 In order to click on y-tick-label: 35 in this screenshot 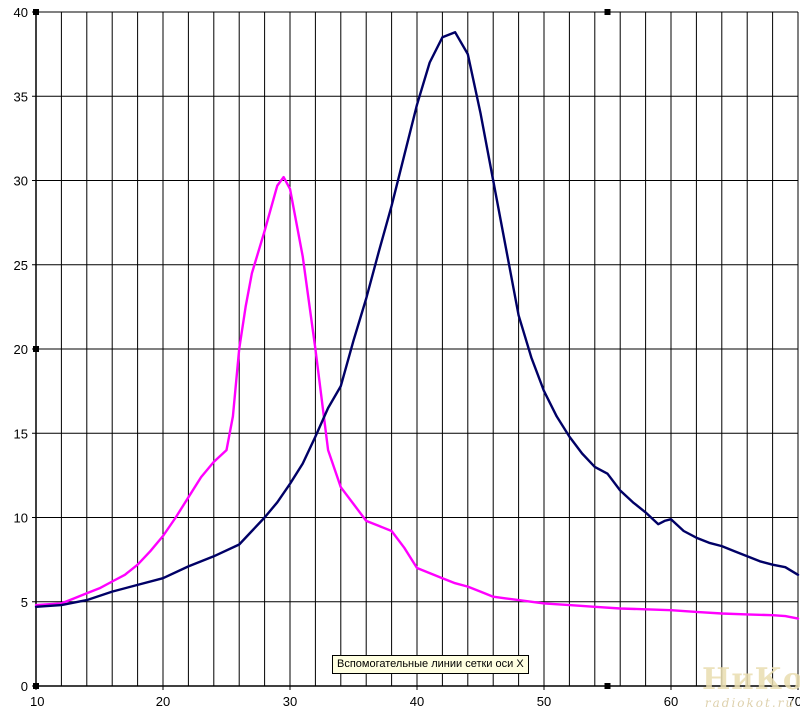, I will do `click(21, 96)`.